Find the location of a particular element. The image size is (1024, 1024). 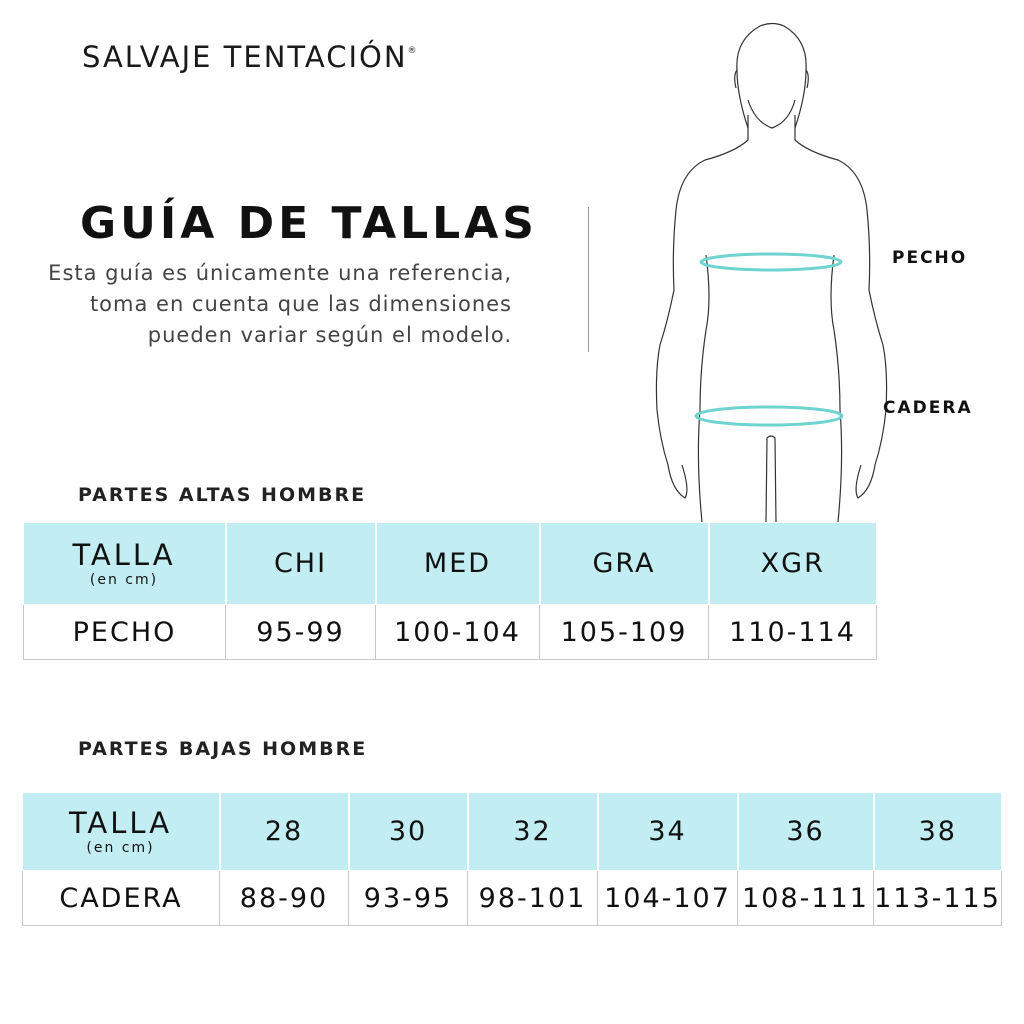

page-title: GUÍA DE TALLAS is located at coordinates (309, 223).